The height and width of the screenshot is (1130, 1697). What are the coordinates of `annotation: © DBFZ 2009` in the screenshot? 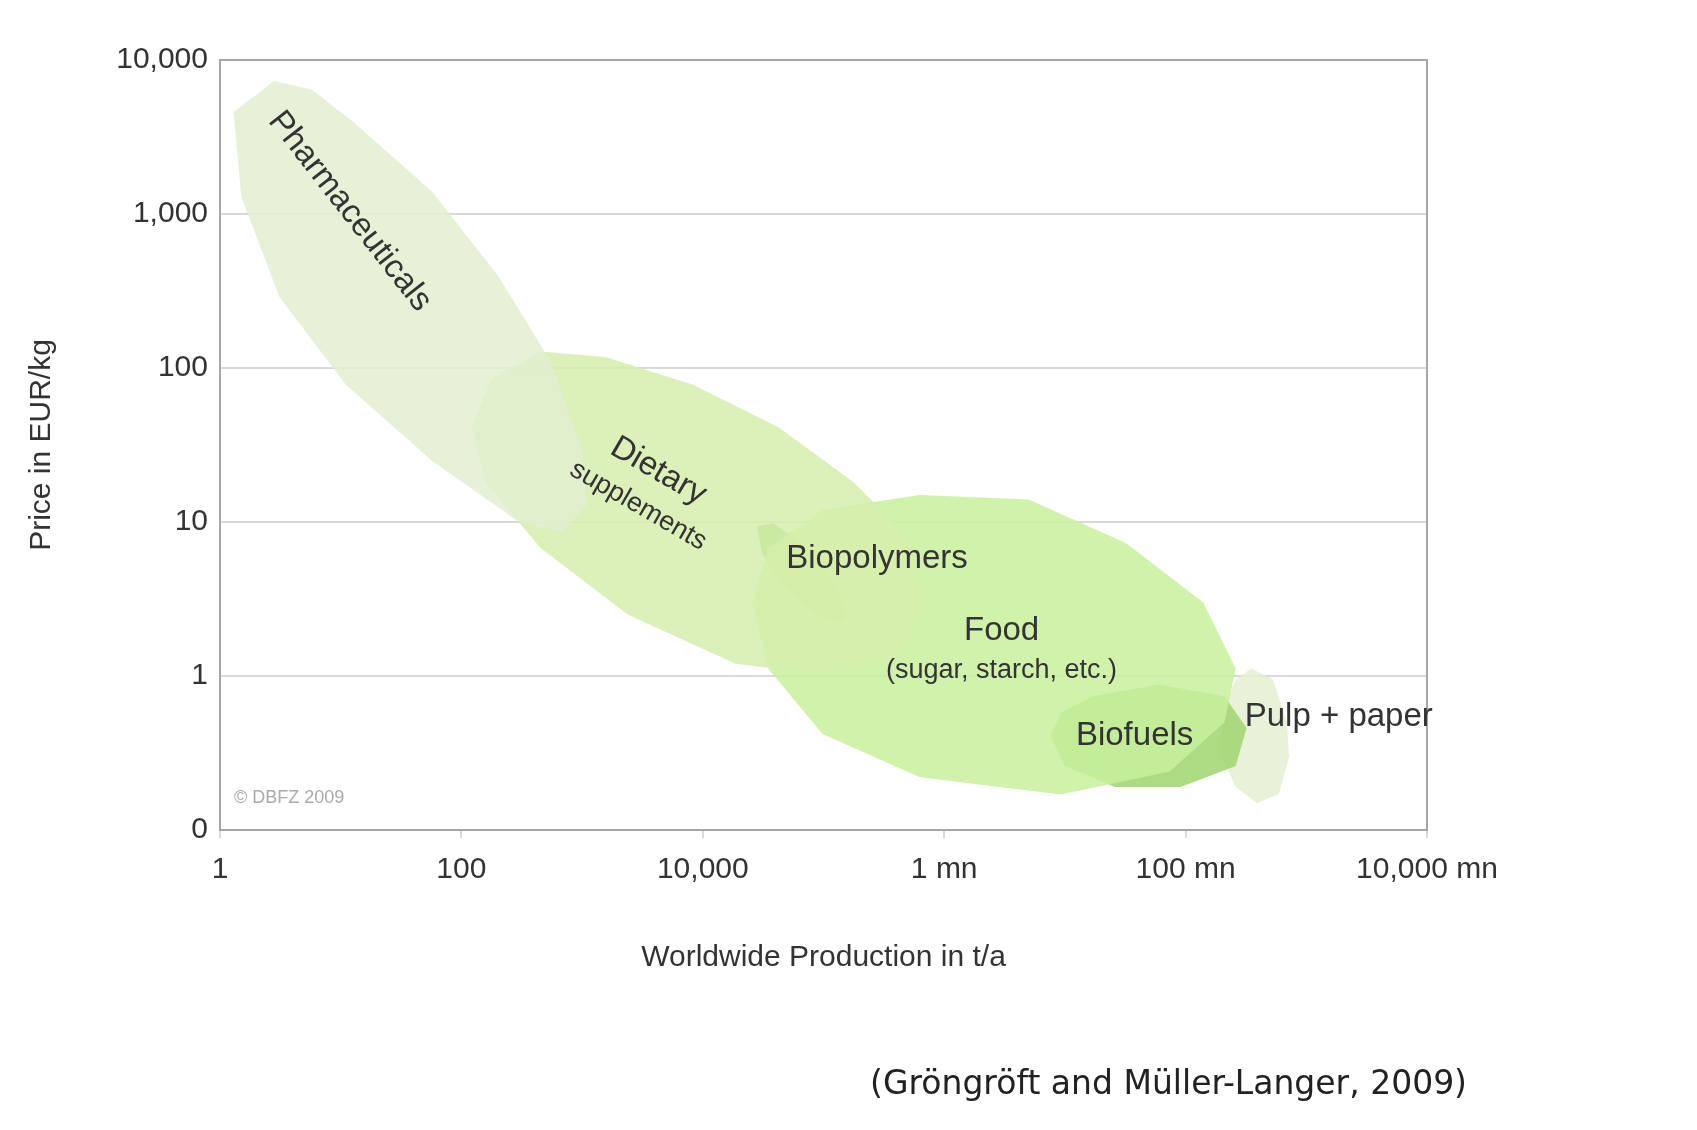 It's located at (289, 796).